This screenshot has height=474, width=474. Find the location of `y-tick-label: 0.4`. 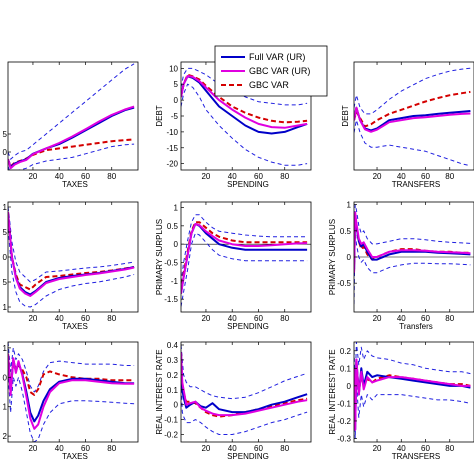

y-tick-label: 0.4 is located at coordinates (173, 345).